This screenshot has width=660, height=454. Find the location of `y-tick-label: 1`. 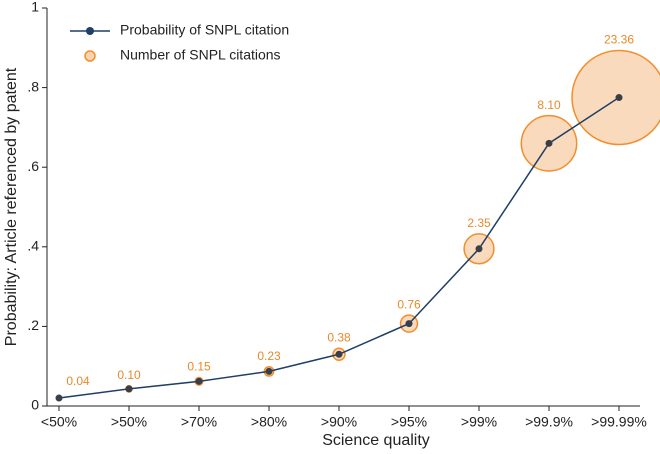

y-tick-label: 1 is located at coordinates (35, 7).